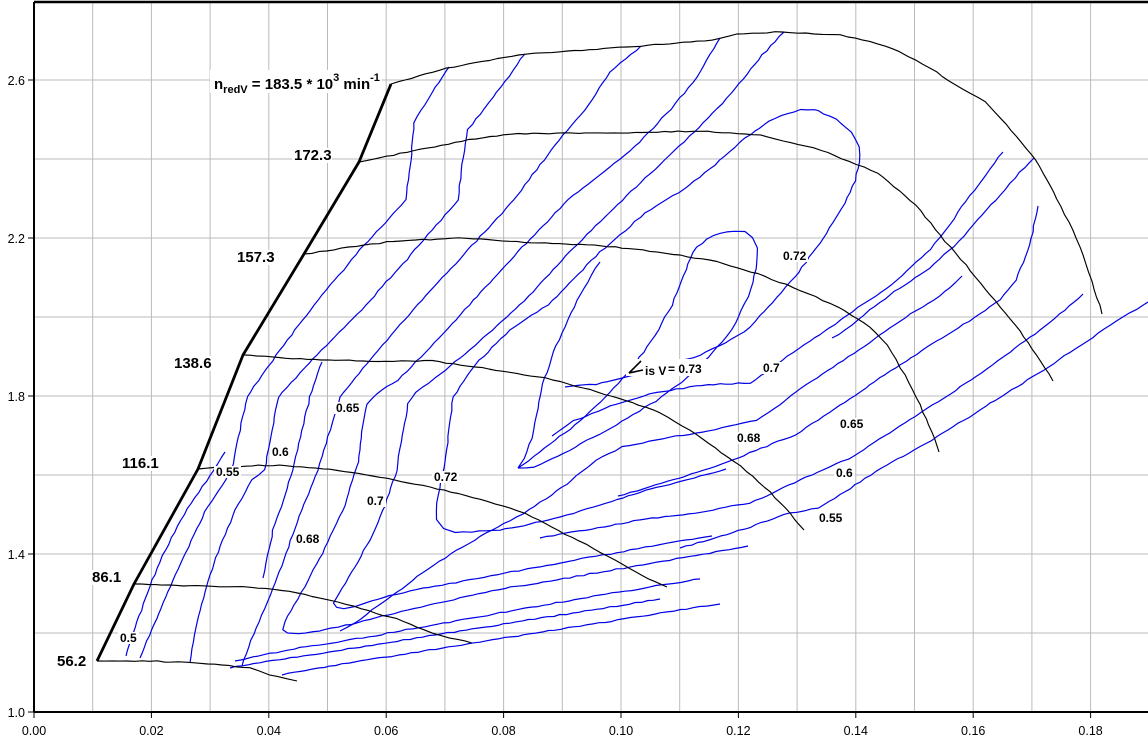 The width and height of the screenshot is (1148, 741). I want to click on svg-text: 0.00, so click(34, 731).